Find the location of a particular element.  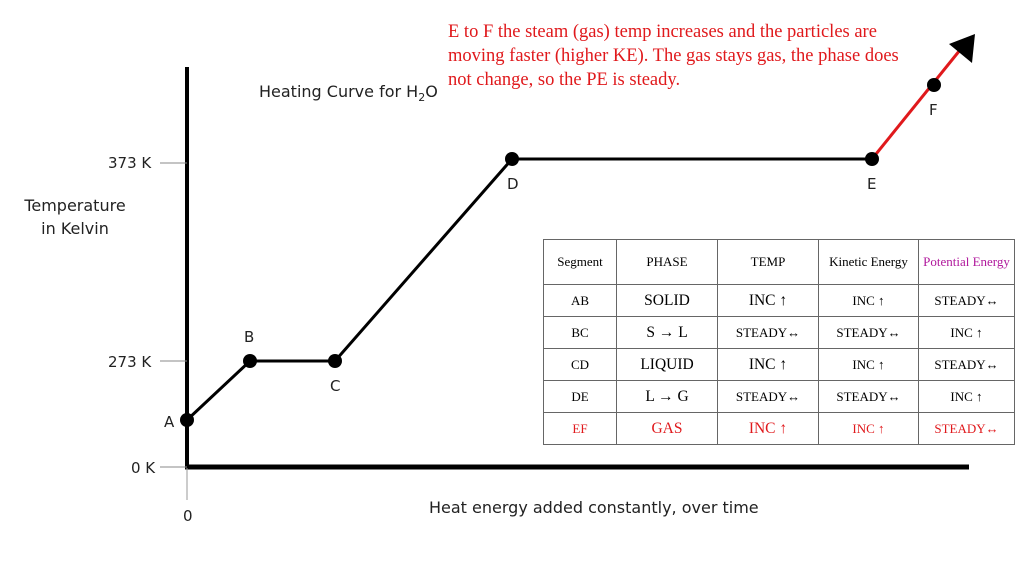

cell-phase: S → L is located at coordinates (667, 332).